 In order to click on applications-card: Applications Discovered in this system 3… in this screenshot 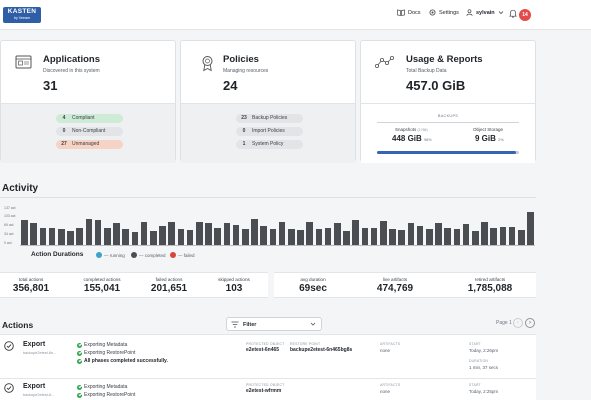, I will do `click(88, 101)`.